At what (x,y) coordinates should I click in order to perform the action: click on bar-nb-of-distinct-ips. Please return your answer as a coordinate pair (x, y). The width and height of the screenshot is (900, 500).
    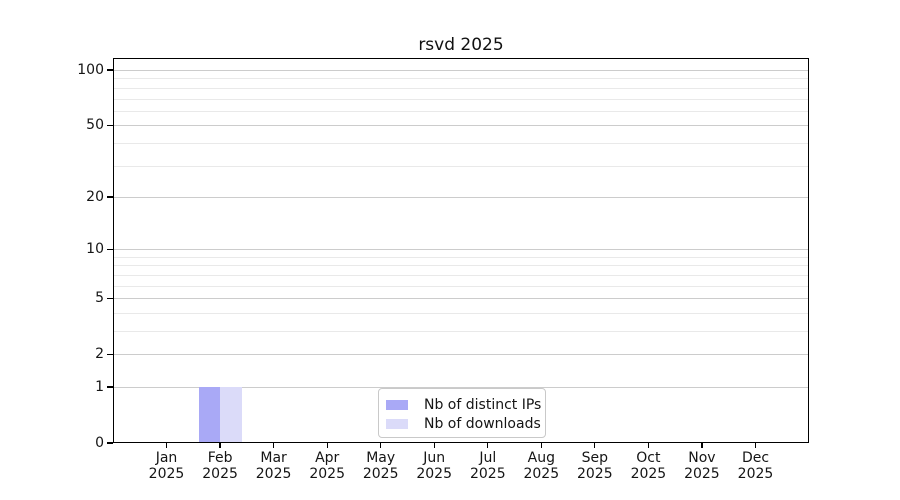
    Looking at the image, I should click on (209, 415).